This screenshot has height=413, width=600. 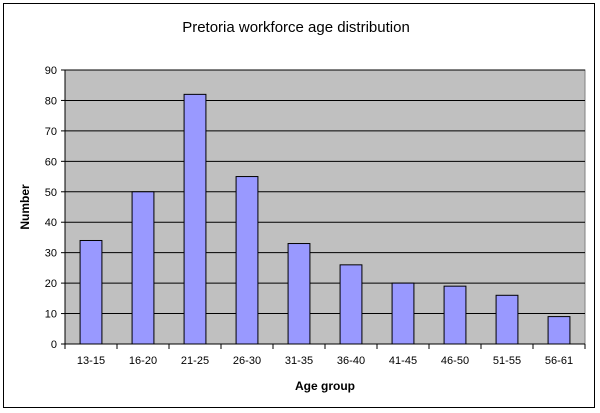 What do you see at coordinates (51, 132) in the screenshot?
I see `y-tick-label: 70` at bounding box center [51, 132].